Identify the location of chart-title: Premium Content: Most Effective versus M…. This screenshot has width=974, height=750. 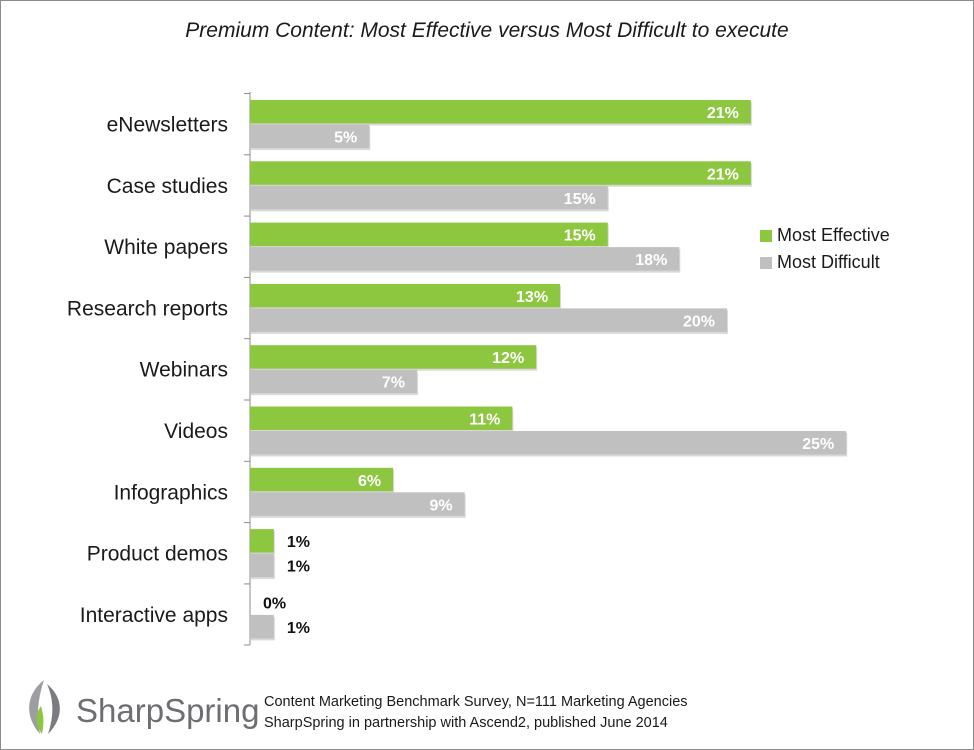
(487, 30).